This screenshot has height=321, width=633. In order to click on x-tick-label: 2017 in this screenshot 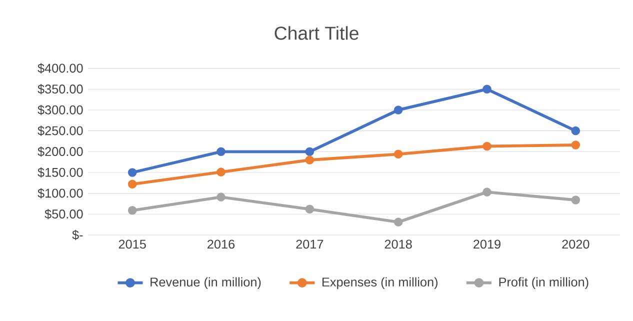, I will do `click(310, 244)`.